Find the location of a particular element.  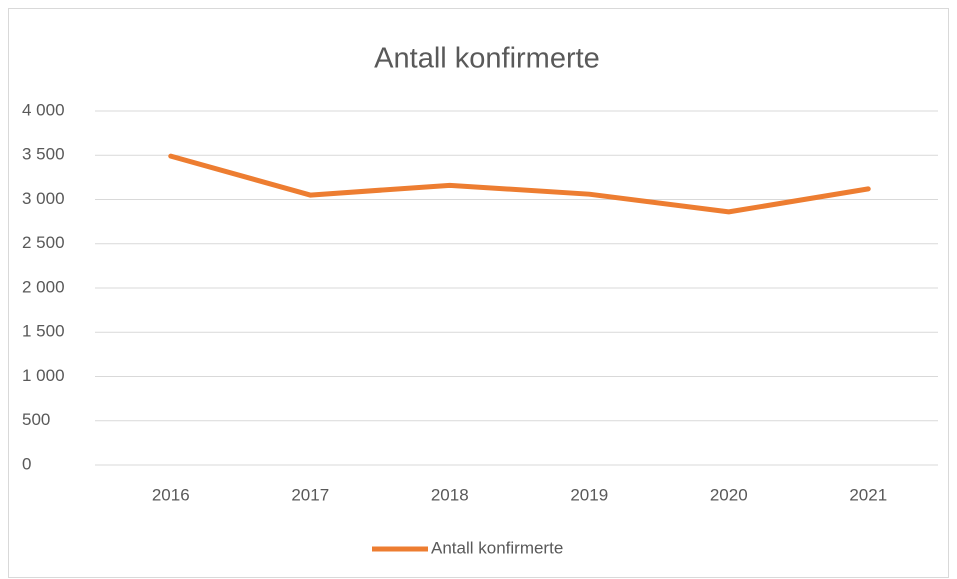

chart-title: Antall konfirmerte is located at coordinates (487, 59).